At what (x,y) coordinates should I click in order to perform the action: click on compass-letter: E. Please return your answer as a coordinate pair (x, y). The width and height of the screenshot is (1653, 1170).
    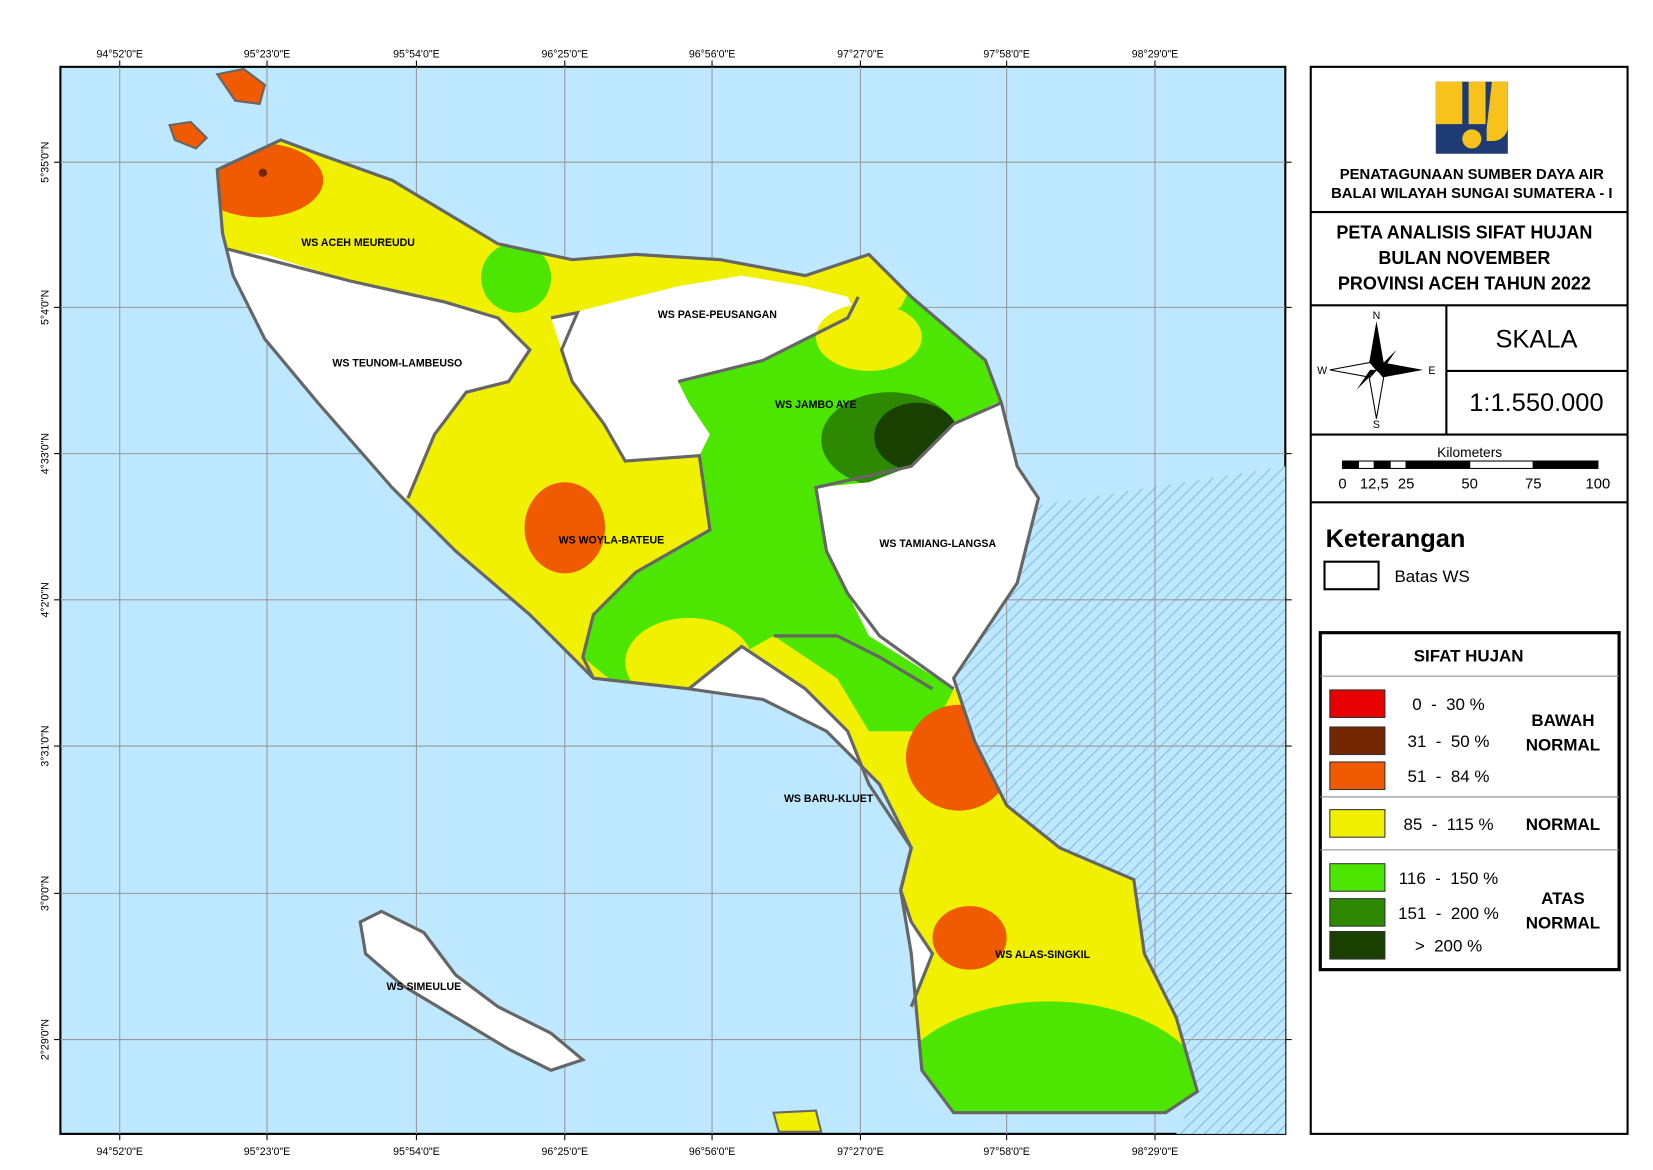
    Looking at the image, I should click on (1431, 371).